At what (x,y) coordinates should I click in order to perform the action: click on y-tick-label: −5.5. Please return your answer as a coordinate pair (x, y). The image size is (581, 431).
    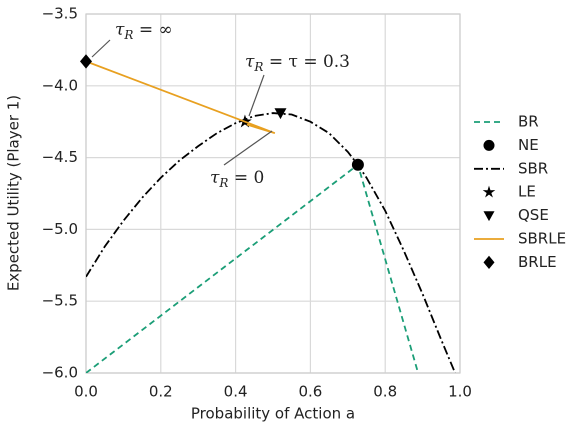
    Looking at the image, I should click on (60, 301).